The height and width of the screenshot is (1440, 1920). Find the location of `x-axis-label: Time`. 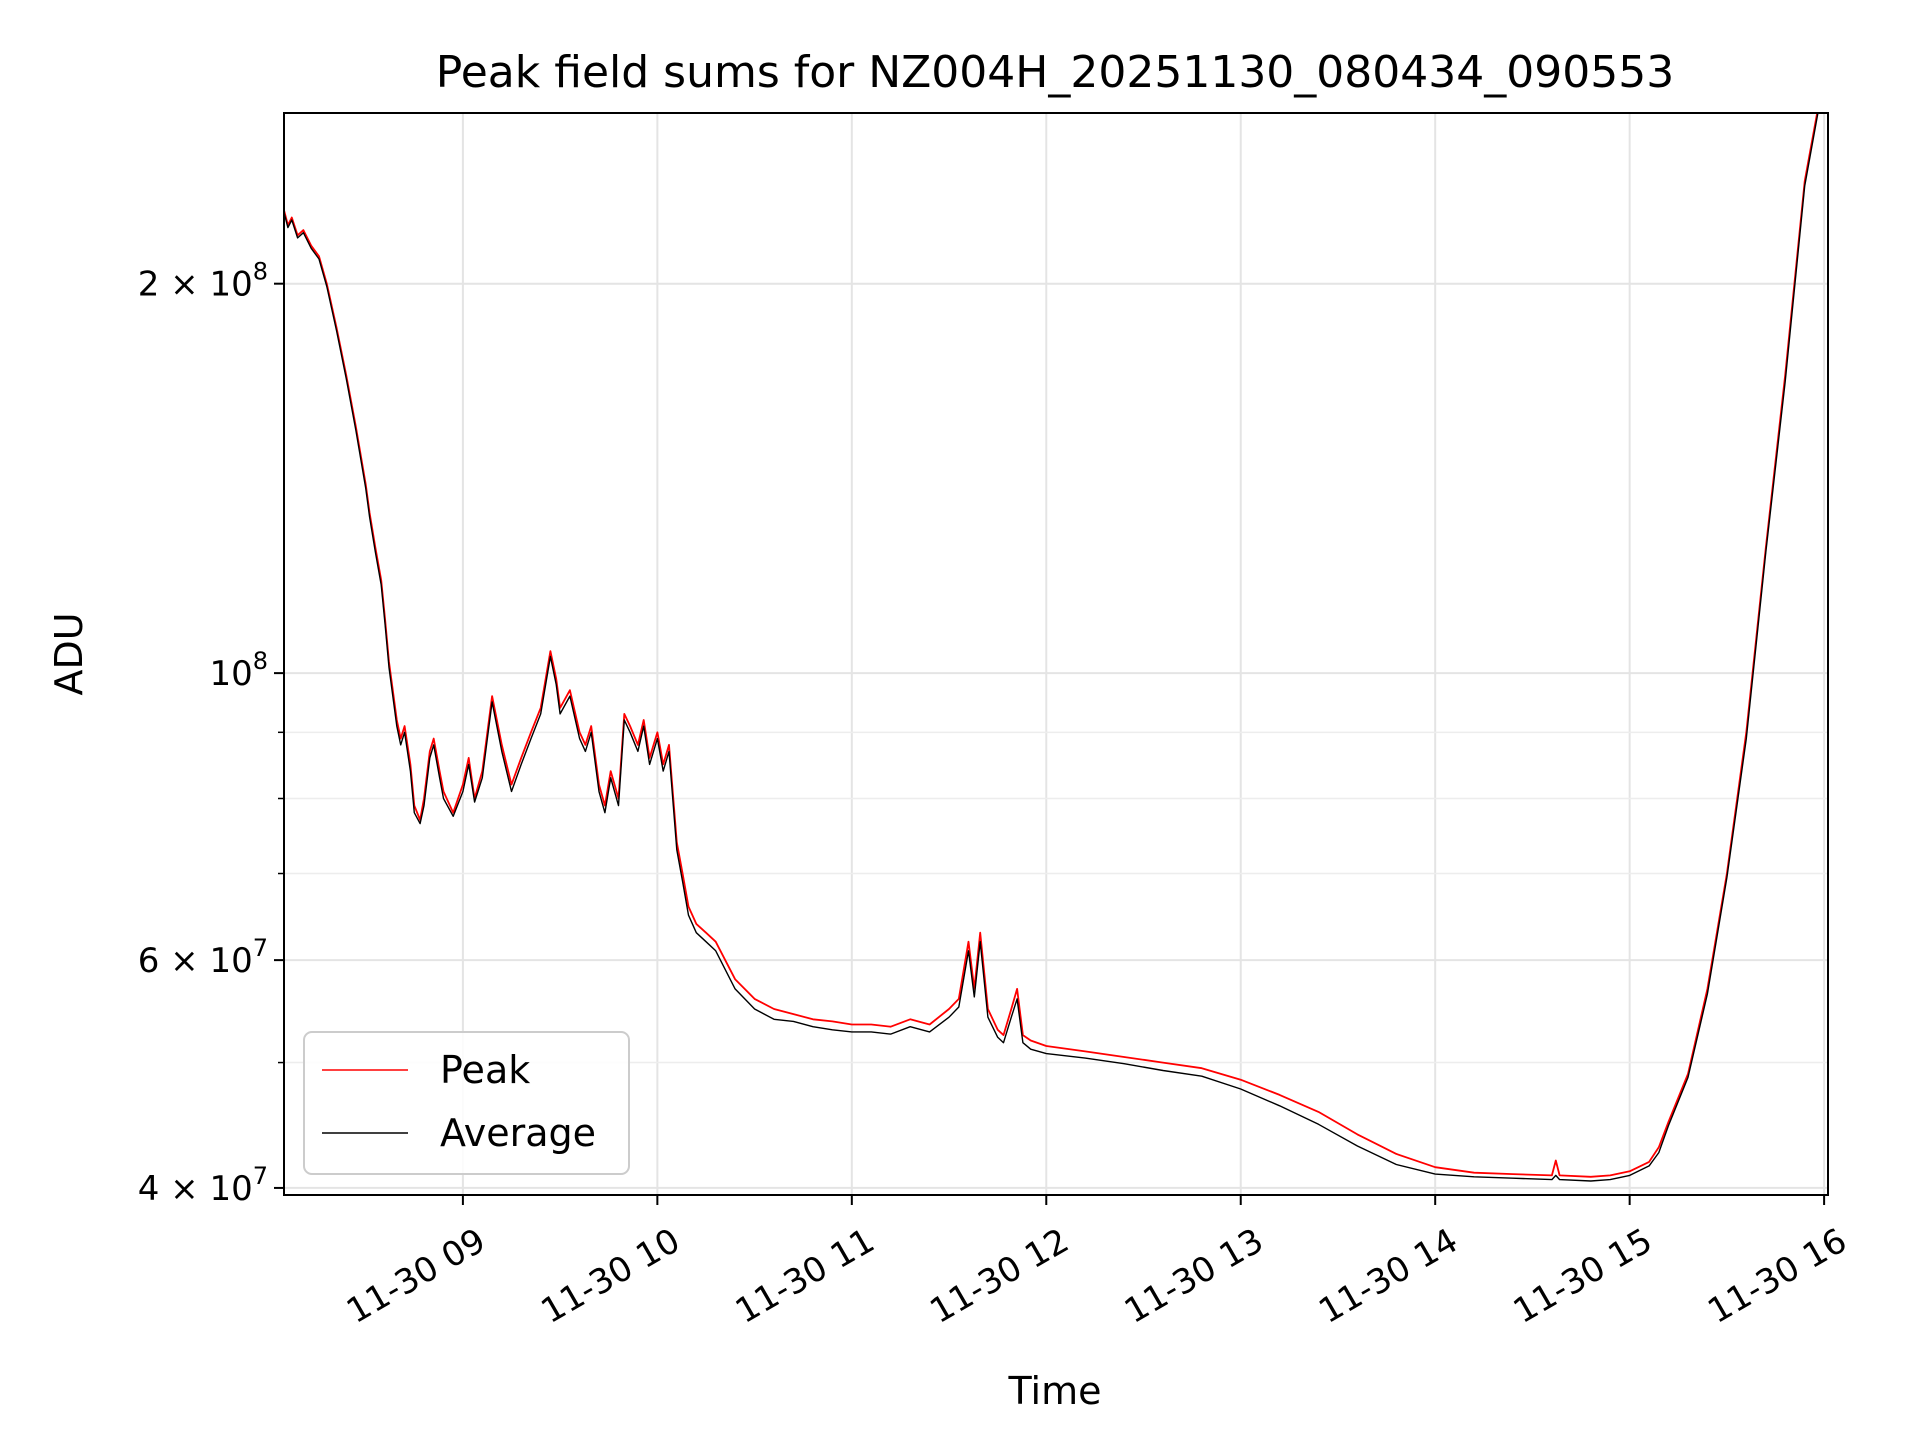

x-axis-label: Time is located at coordinates (1055, 1391).